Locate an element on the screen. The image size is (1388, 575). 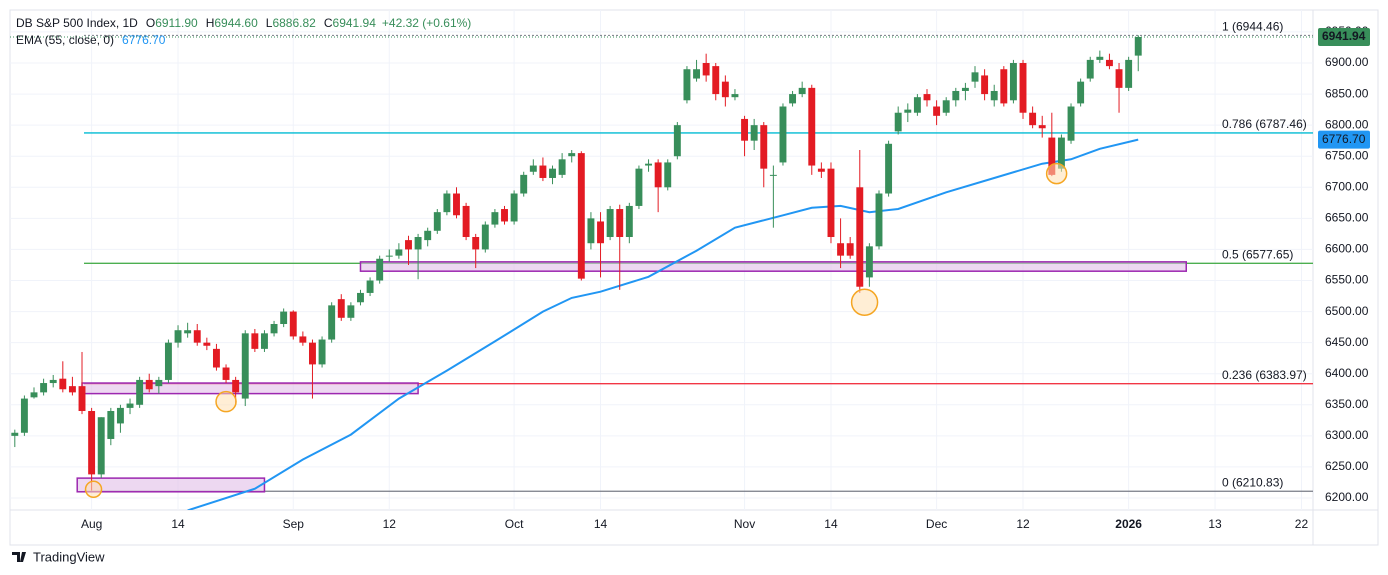
y-tick-label: 6500.00 is located at coordinates (1347, 311).